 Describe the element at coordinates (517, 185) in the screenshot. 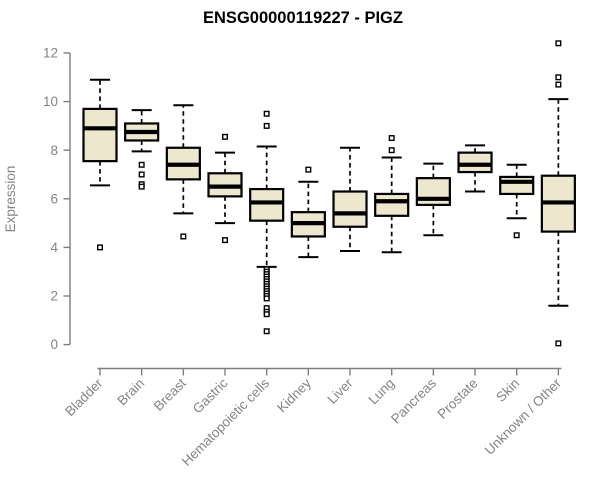

I see `box-skin` at that location.